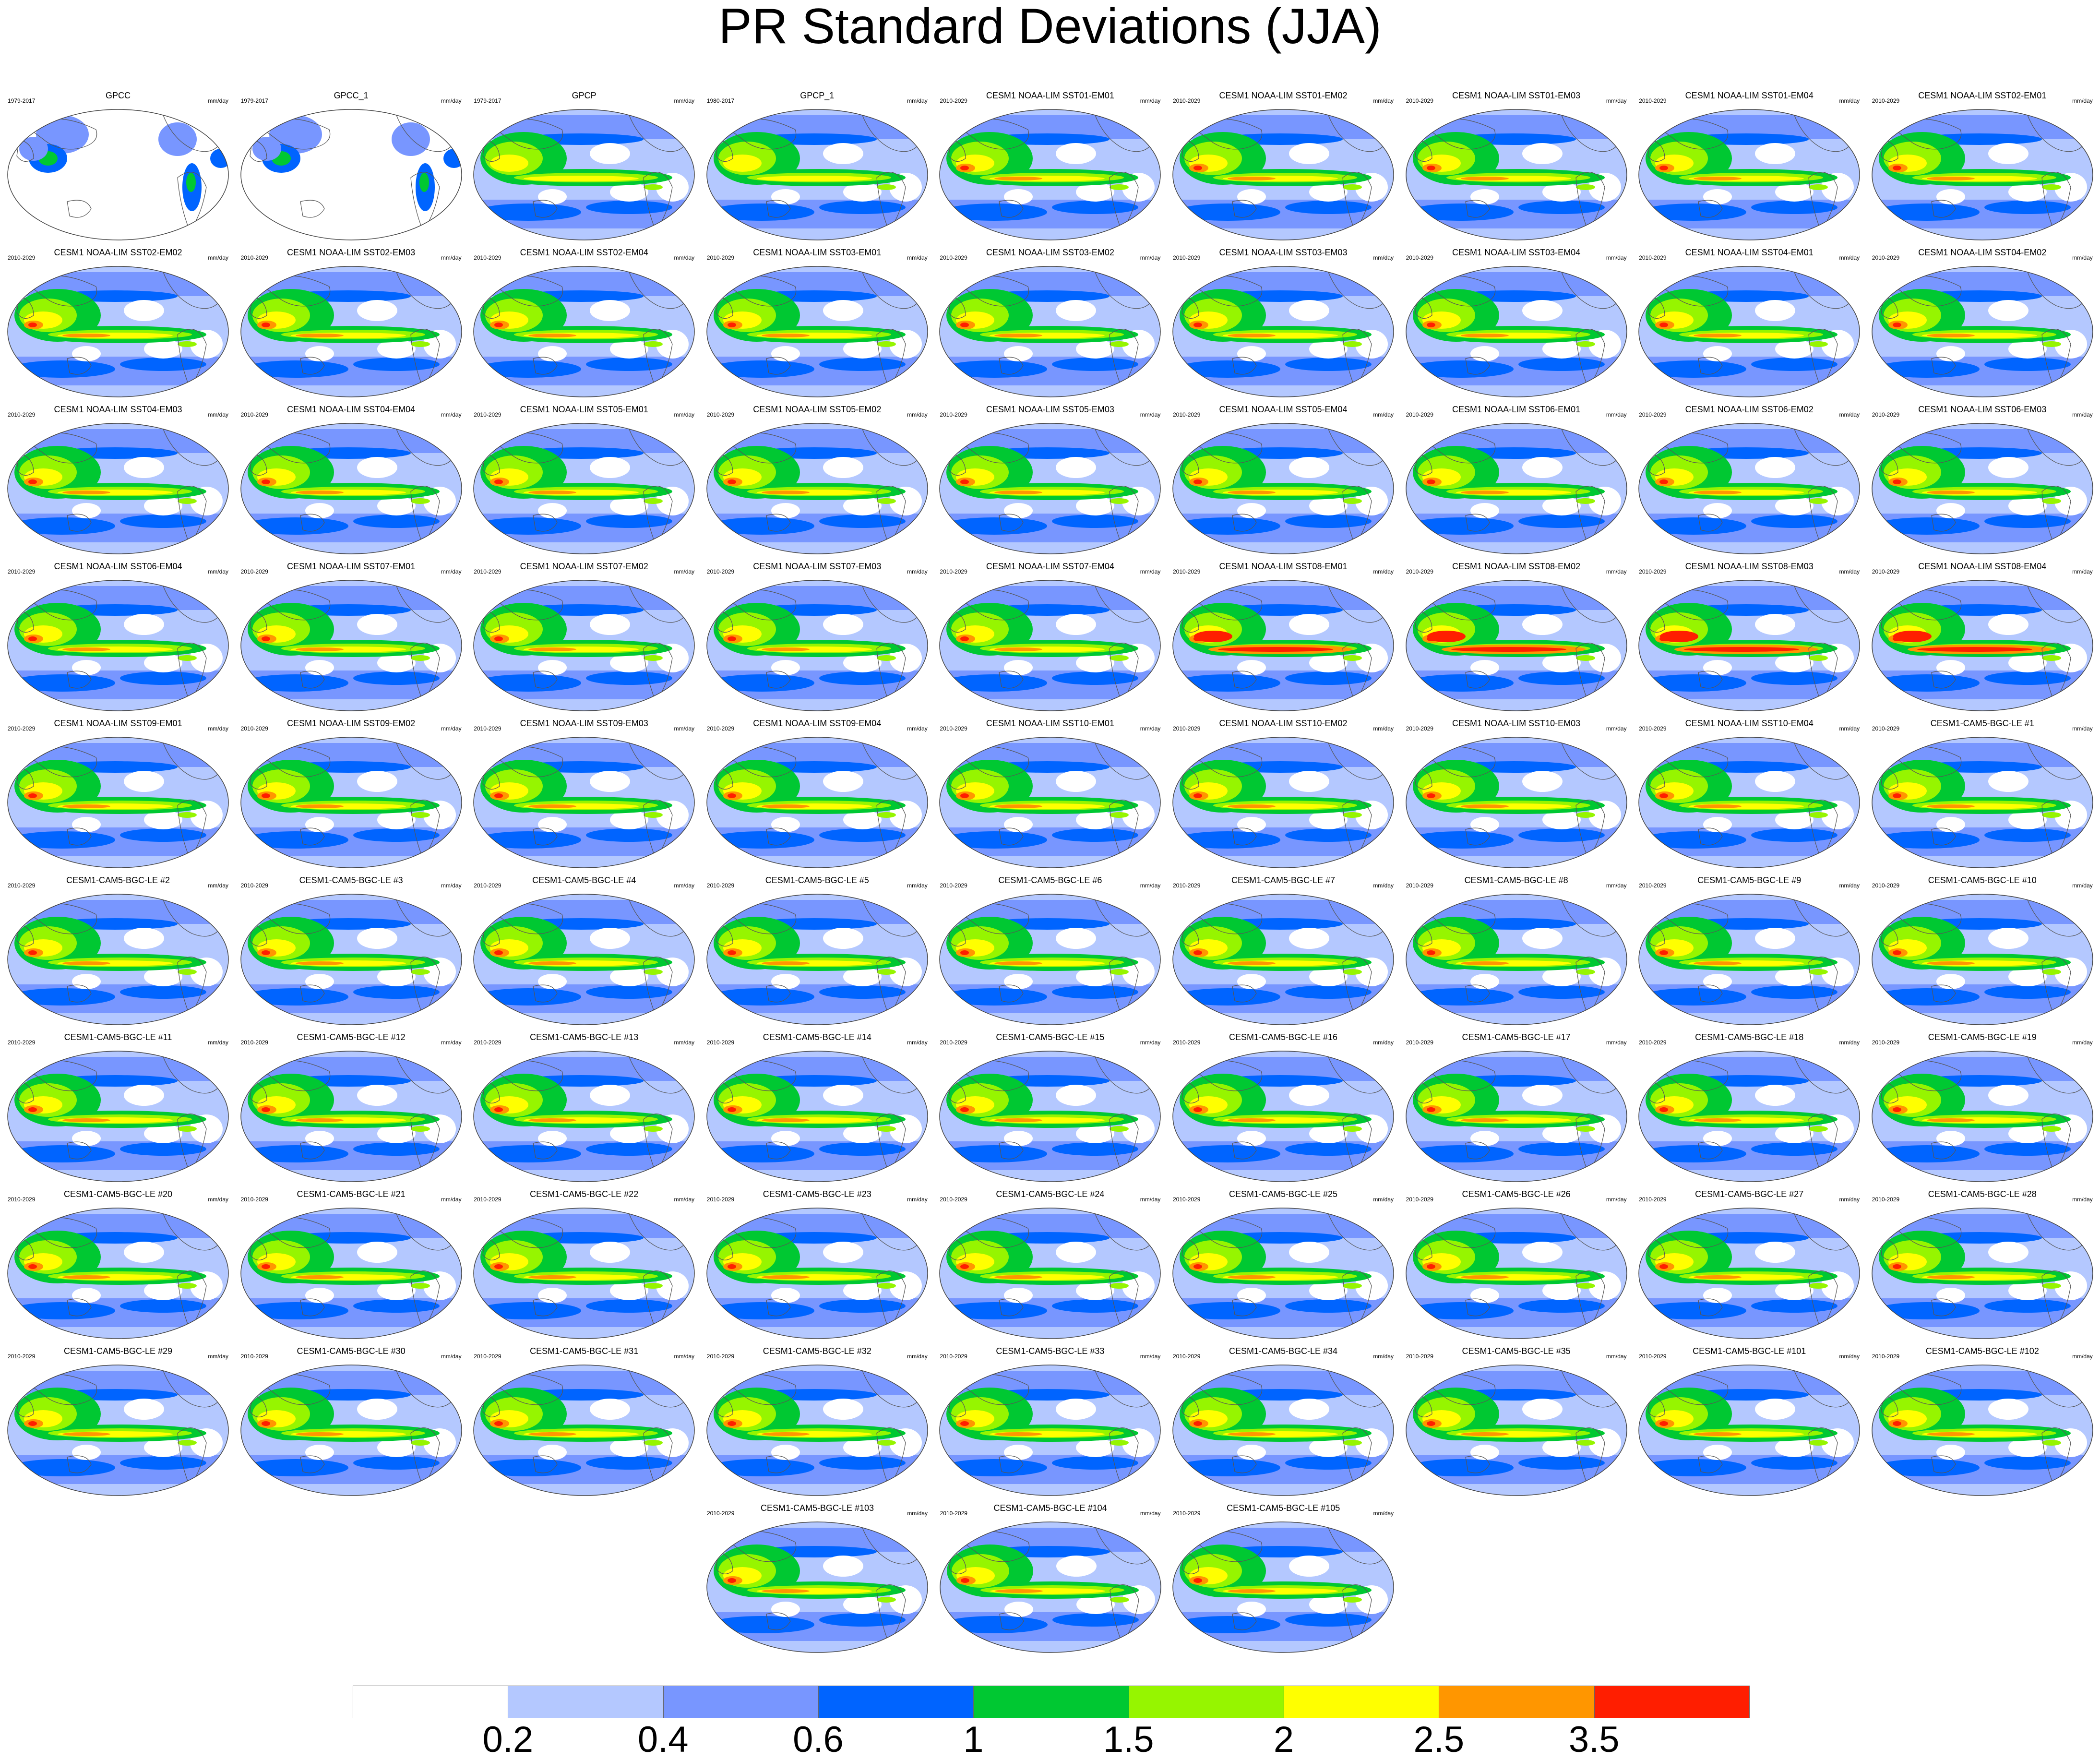 This screenshot has height=1760, width=2100. I want to click on panel-title: CESM1-CAM5-BGC-LE #16, so click(1283, 1037).